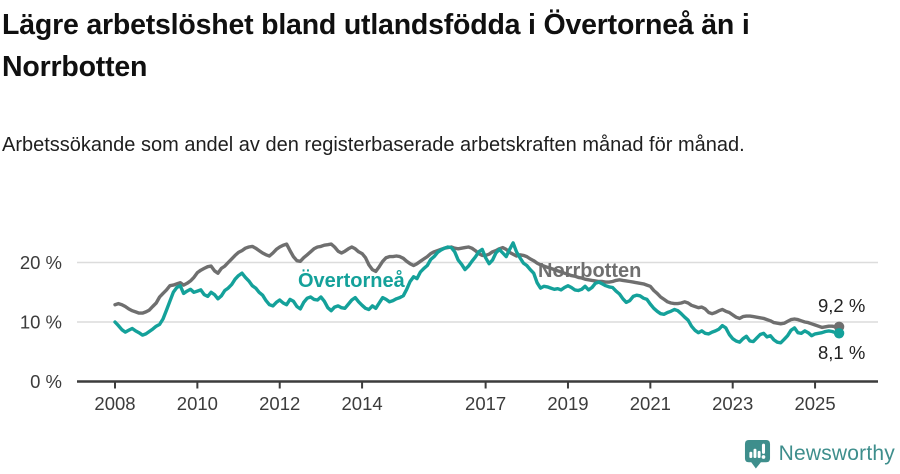 The width and height of the screenshot is (900, 474). What do you see at coordinates (590, 271) in the screenshot?
I see `series-label-norrbotten: Norrbotten` at bounding box center [590, 271].